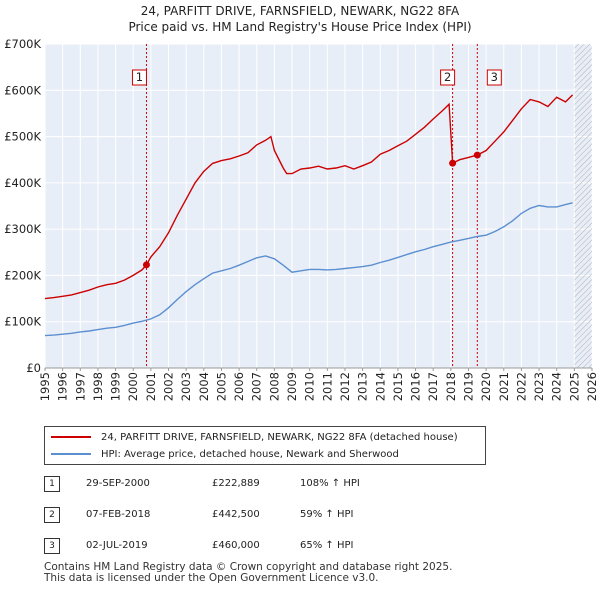 This screenshot has width=600, height=590. What do you see at coordinates (118, 514) in the screenshot?
I see `transaction-date: 07-FEB-2018` at bounding box center [118, 514].